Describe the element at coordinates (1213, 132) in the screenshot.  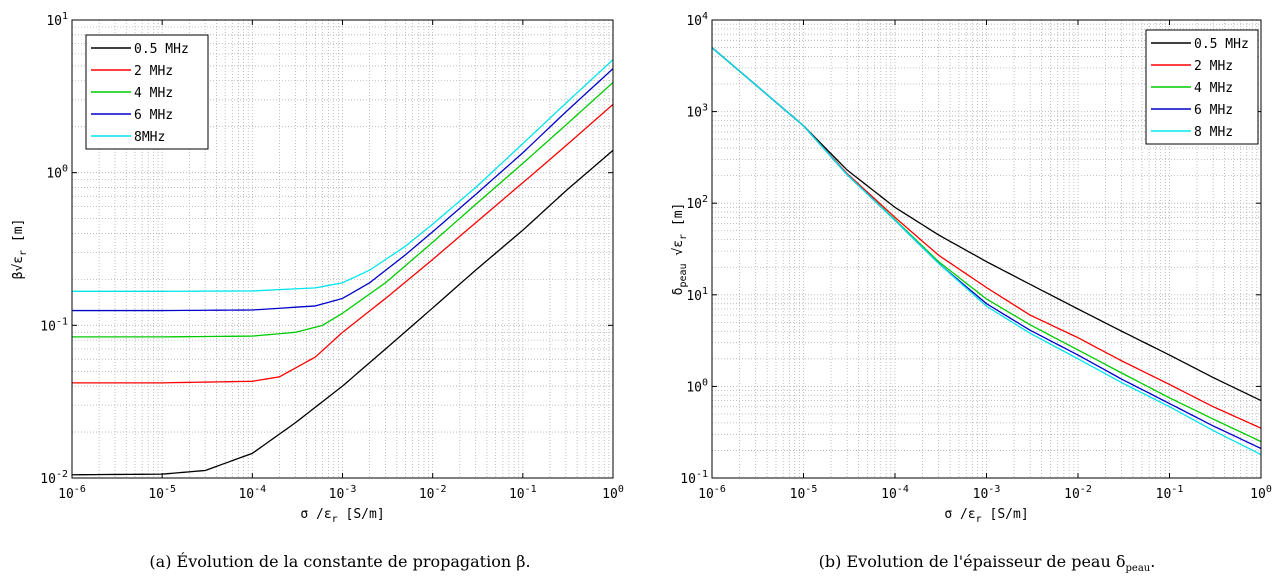
I see `legend-label-4: 8 MHz` at that location.